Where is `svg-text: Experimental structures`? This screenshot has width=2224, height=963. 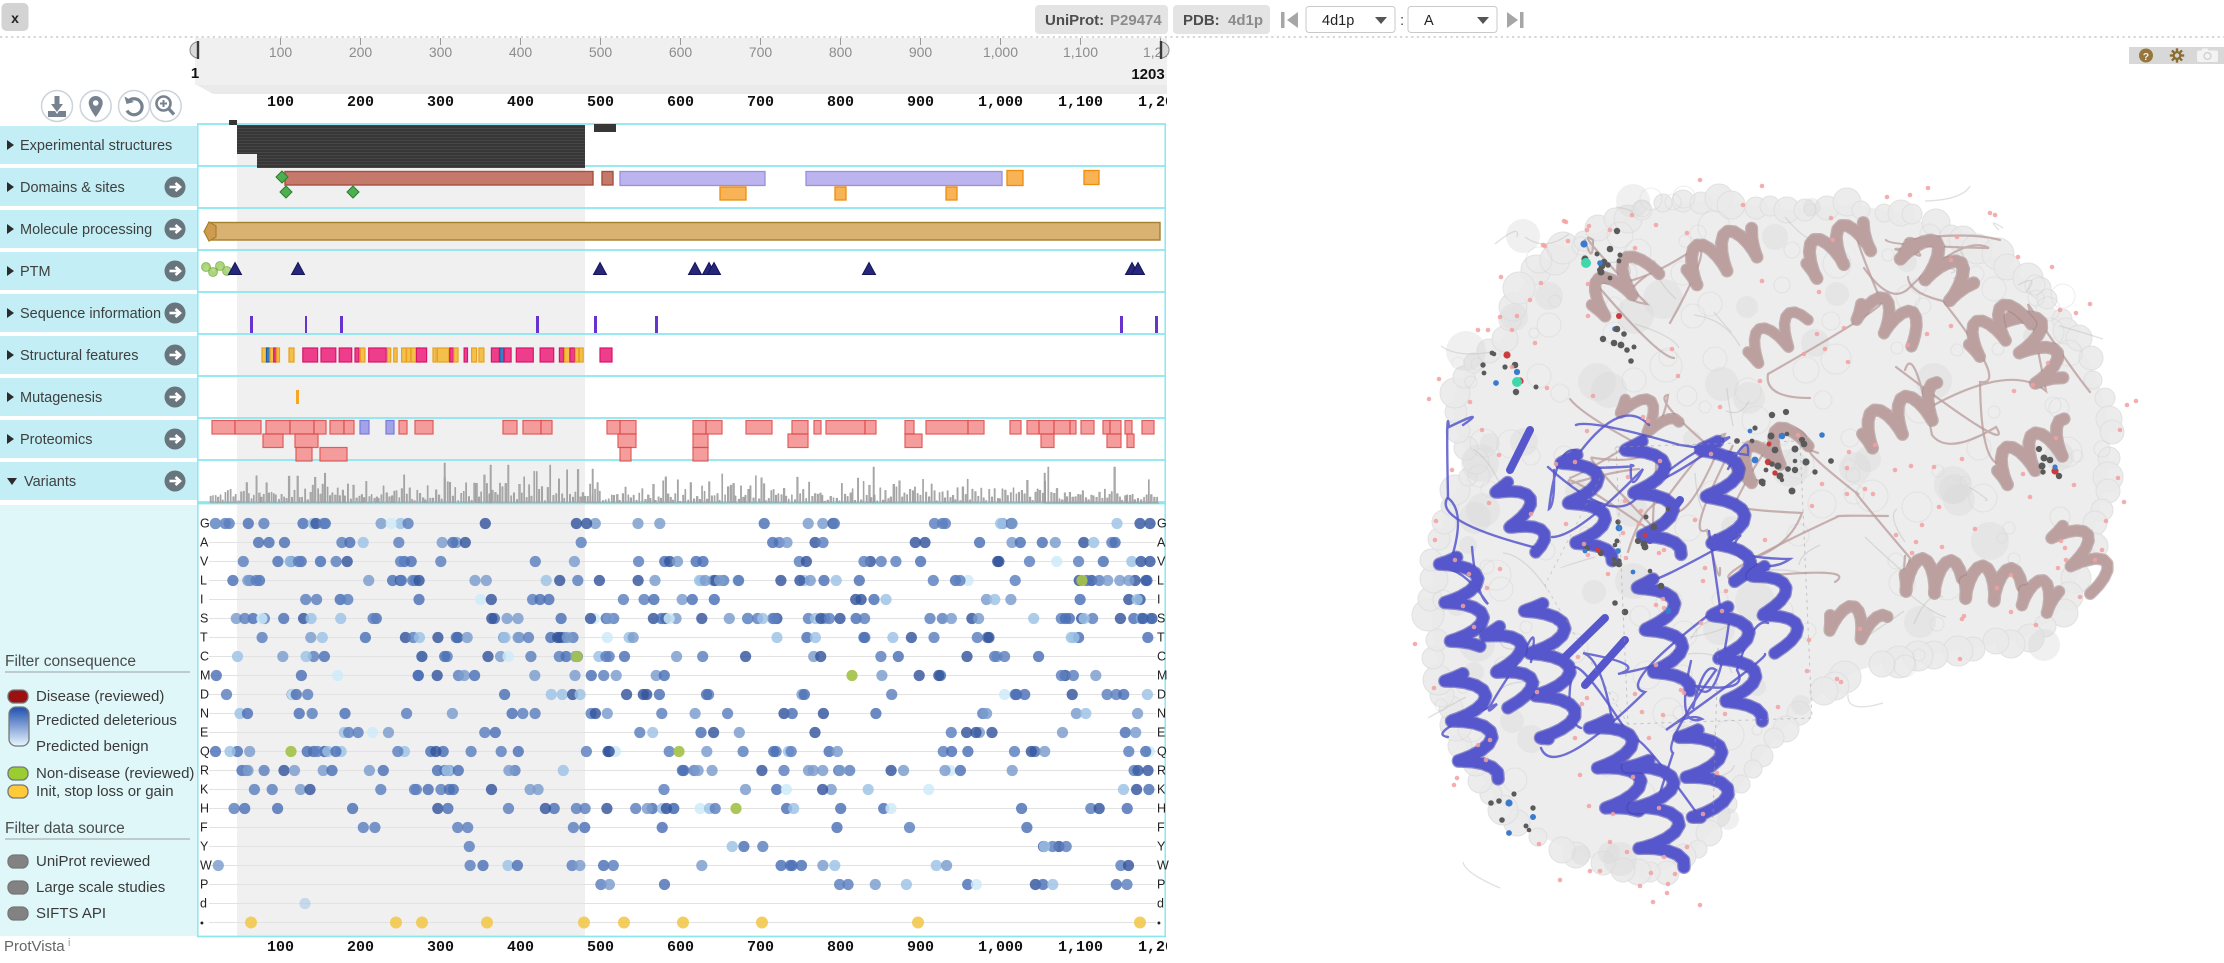 svg-text: Experimental structures is located at coordinates (96, 146).